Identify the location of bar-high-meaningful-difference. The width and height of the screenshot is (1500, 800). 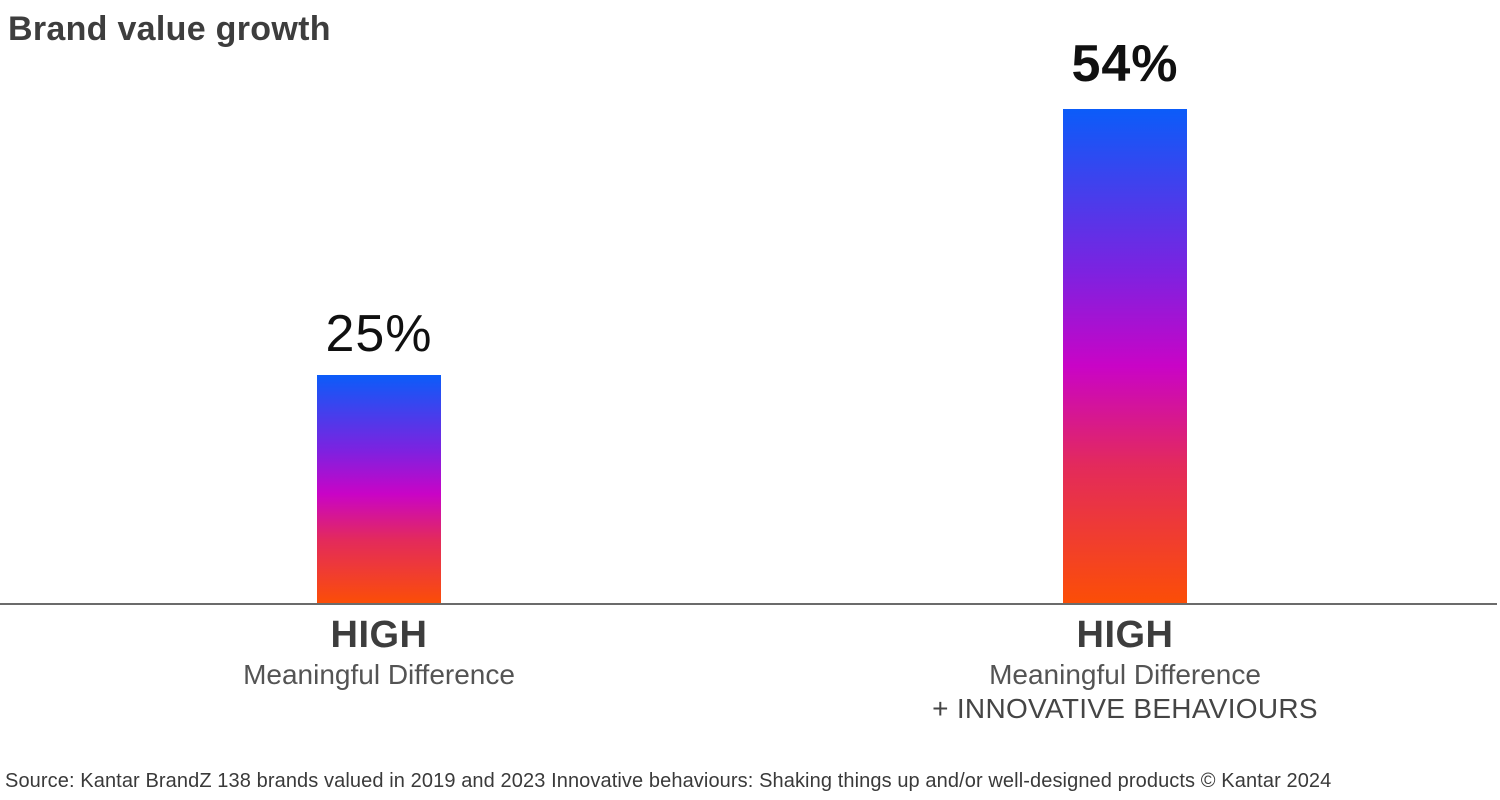
(379, 489).